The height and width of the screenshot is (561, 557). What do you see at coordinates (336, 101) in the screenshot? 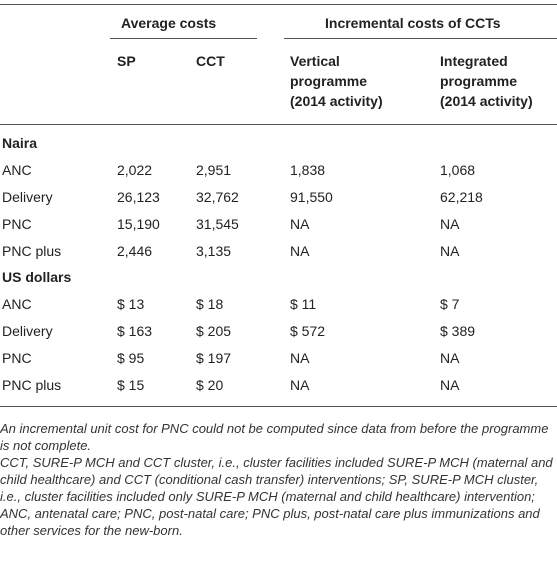
I see `col-header-vertical-line3: (2014 activity)` at bounding box center [336, 101].